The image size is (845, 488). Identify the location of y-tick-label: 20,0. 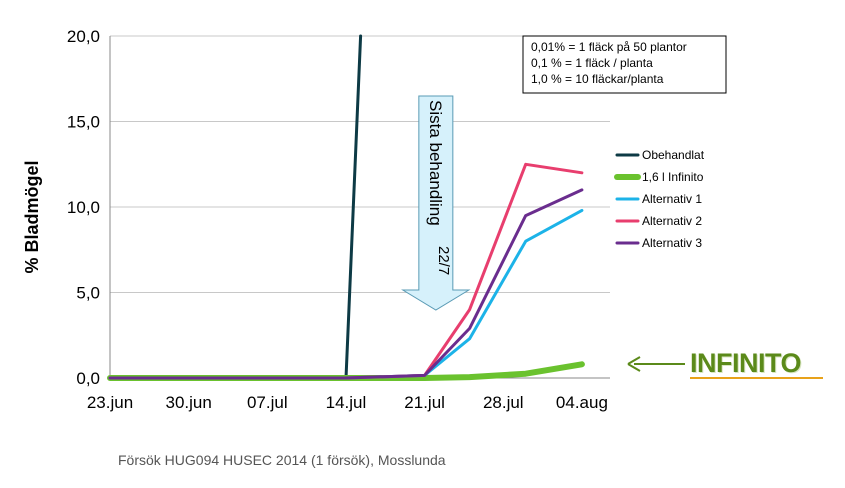
(83, 36).